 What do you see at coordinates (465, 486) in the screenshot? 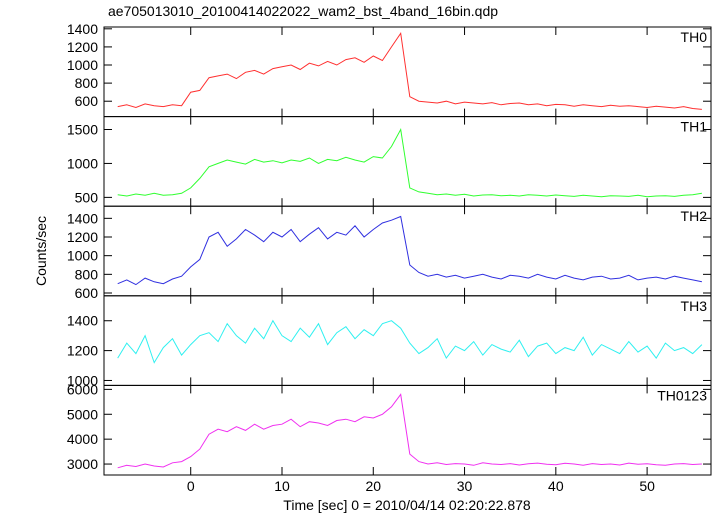
I see `x-tick-label: 30` at bounding box center [465, 486].